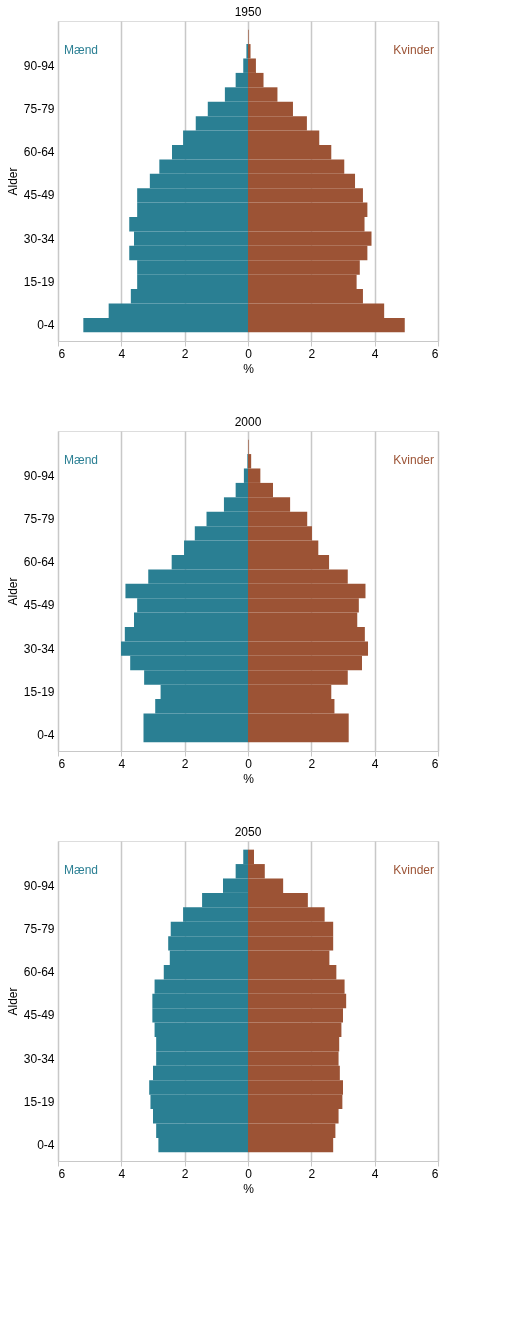 The image size is (530, 1339). Describe the element at coordinates (248, 12) in the screenshot. I see `chart-title: 1950` at that location.